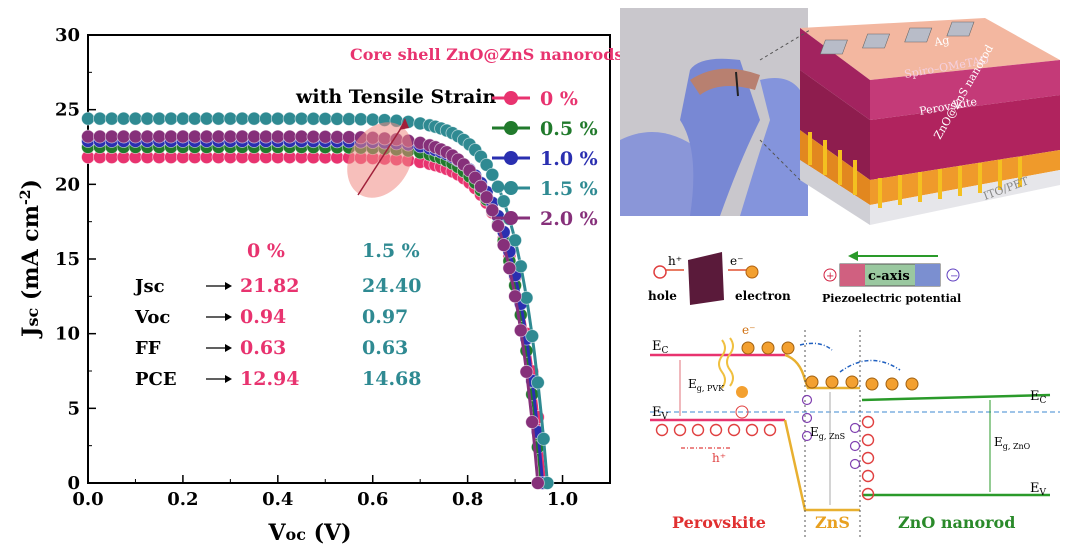 The width and height of the screenshot is (1068, 545). I want to click on zno-label: ZnO nanorod, so click(956, 522).